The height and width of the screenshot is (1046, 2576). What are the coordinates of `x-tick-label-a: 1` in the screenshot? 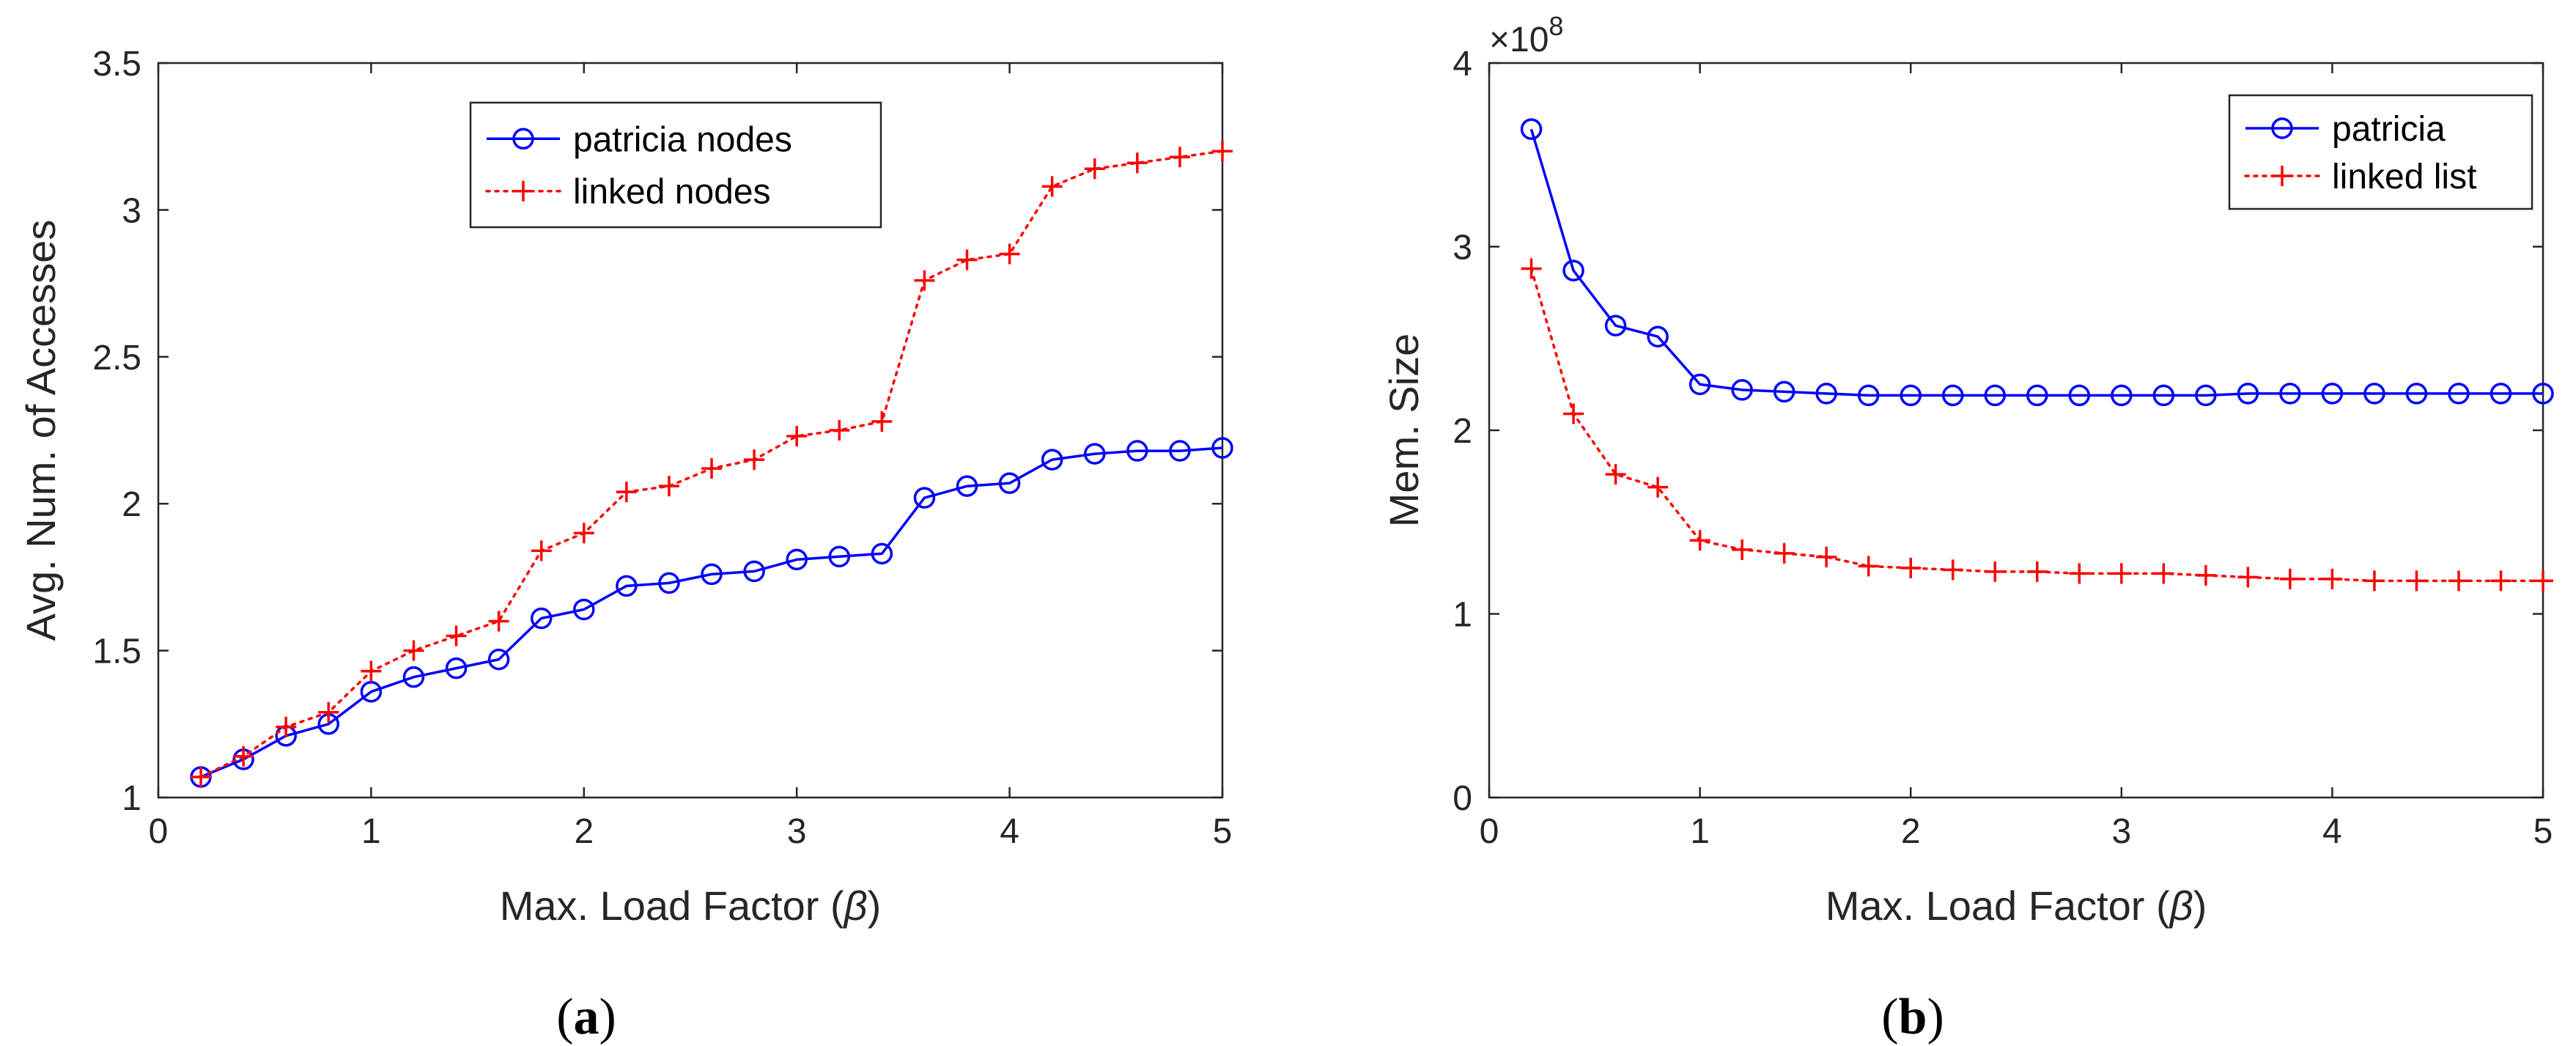 It's located at (371, 831).